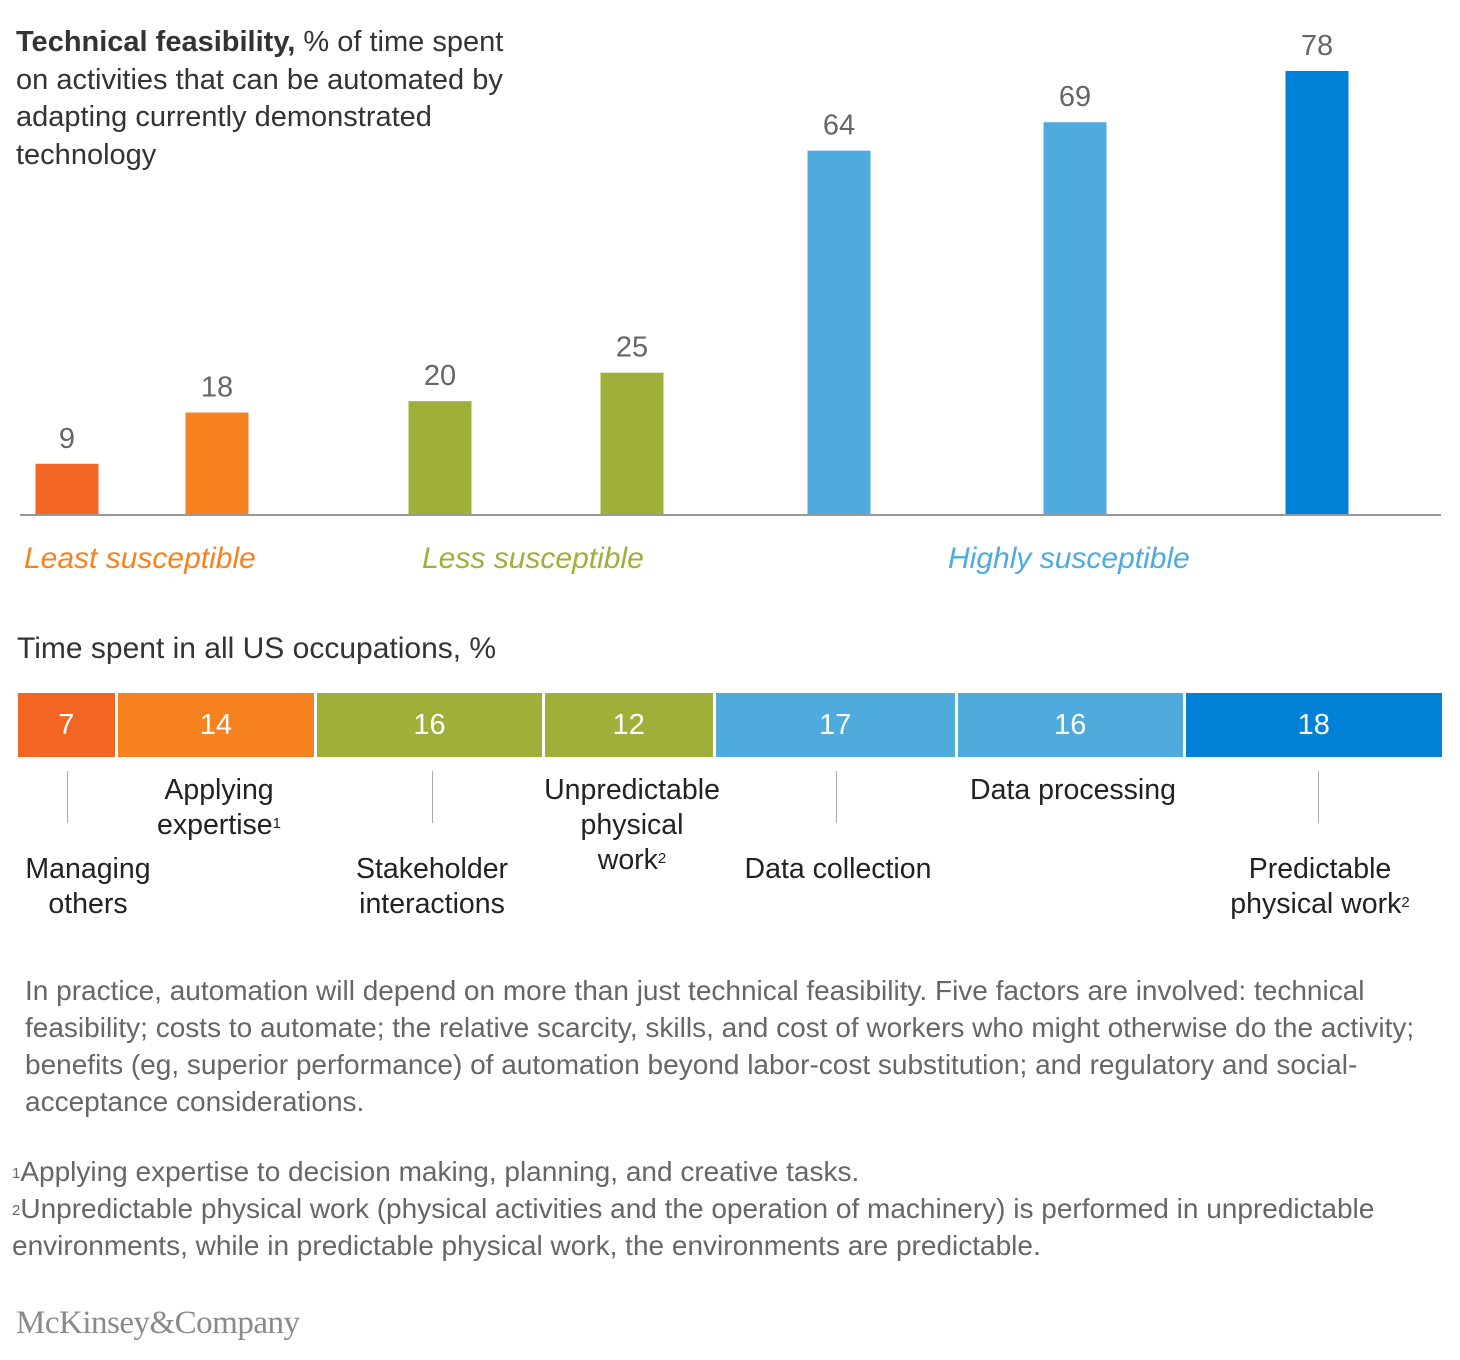  What do you see at coordinates (1075, 97) in the screenshot?
I see `bar-value-label-5: 69` at bounding box center [1075, 97].